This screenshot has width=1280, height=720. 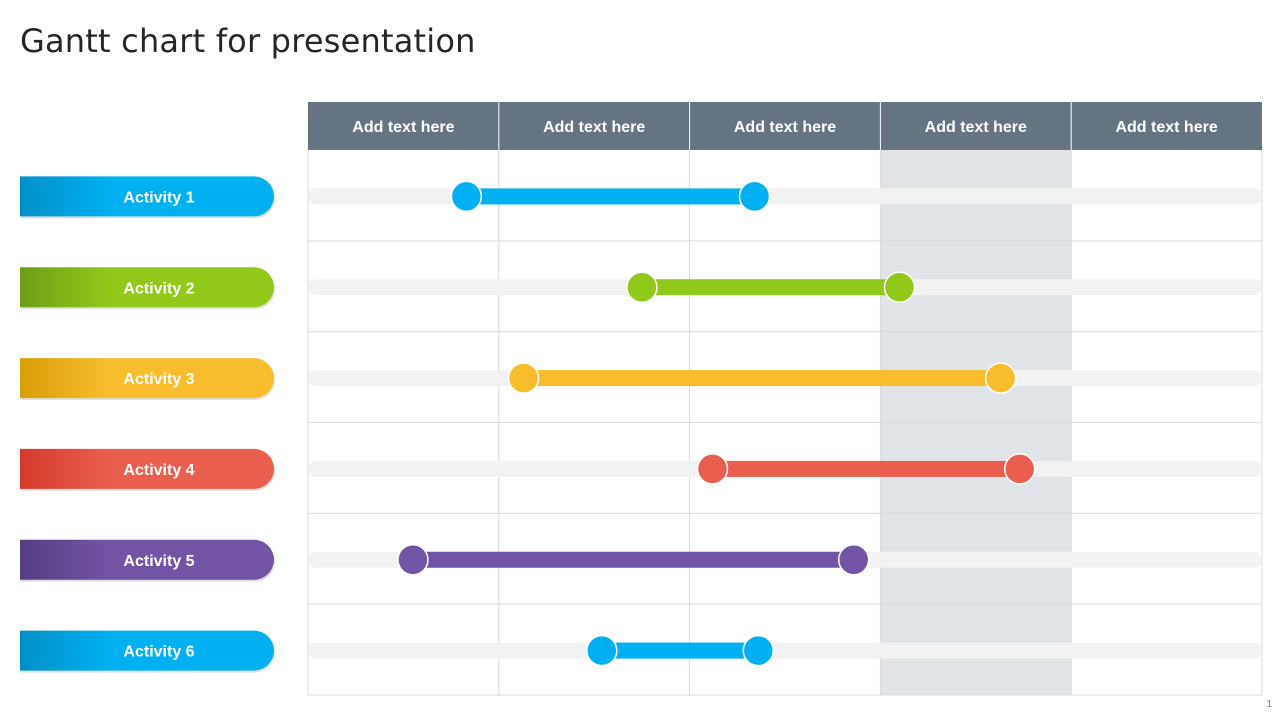 I want to click on activity-label: Activity 3, so click(x=158, y=379).